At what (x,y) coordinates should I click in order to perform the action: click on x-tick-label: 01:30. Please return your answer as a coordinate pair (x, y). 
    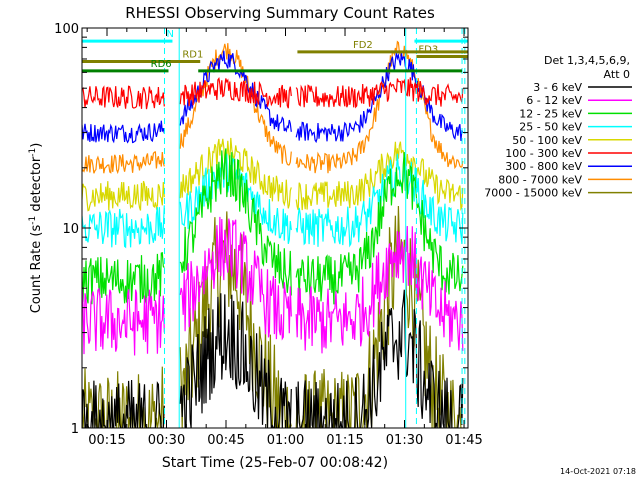
    Looking at the image, I should click on (404, 440).